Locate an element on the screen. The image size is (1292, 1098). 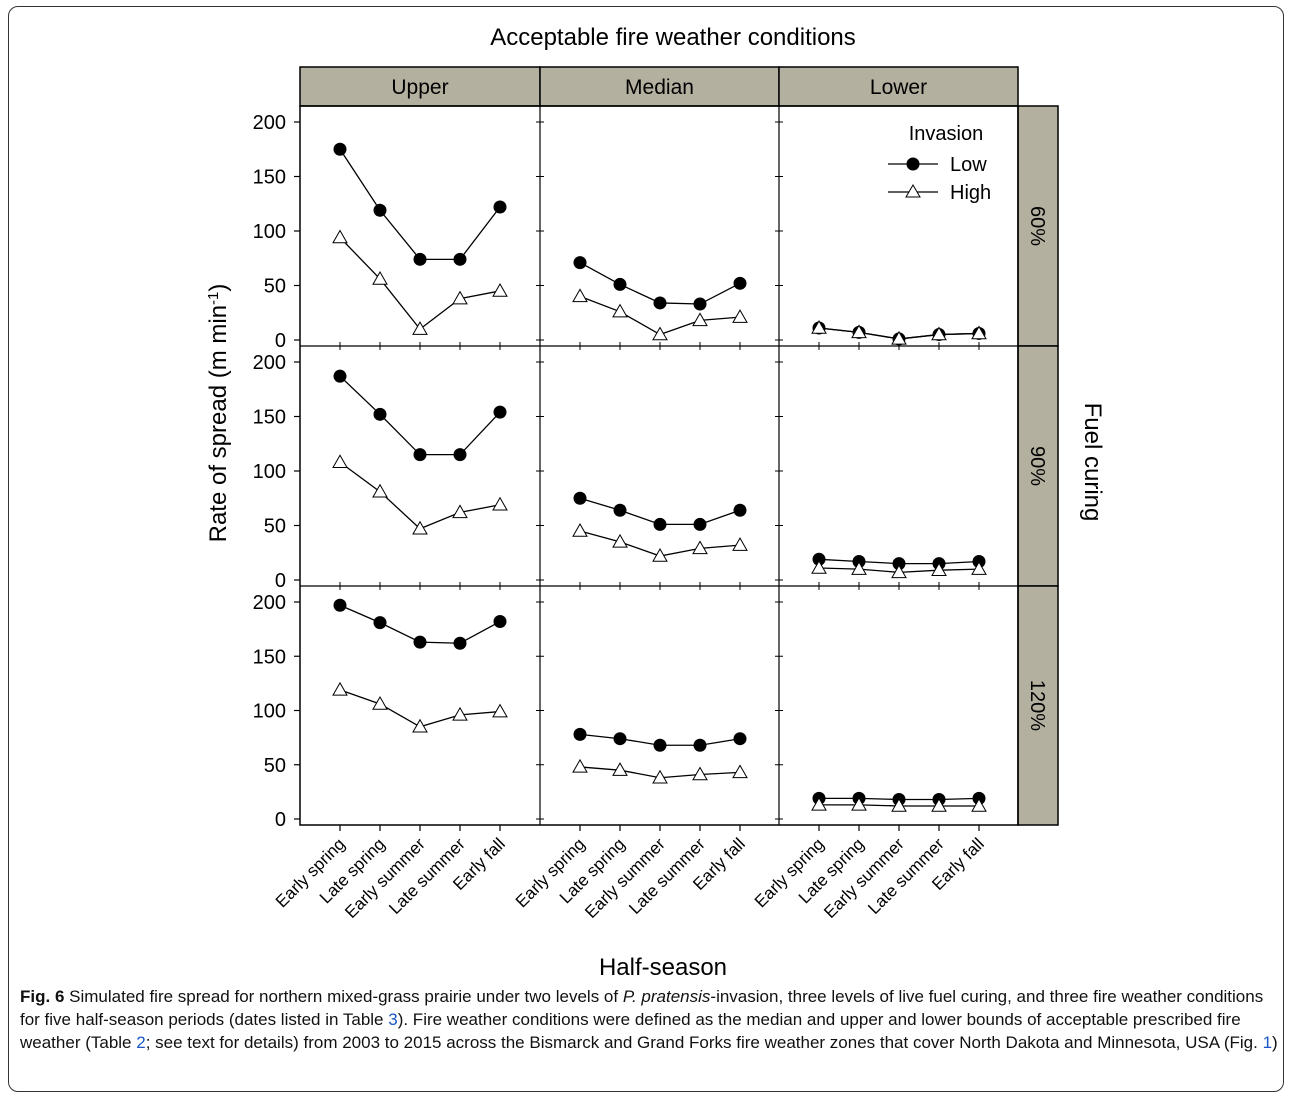
strip-col-lower is located at coordinates (898, 86).